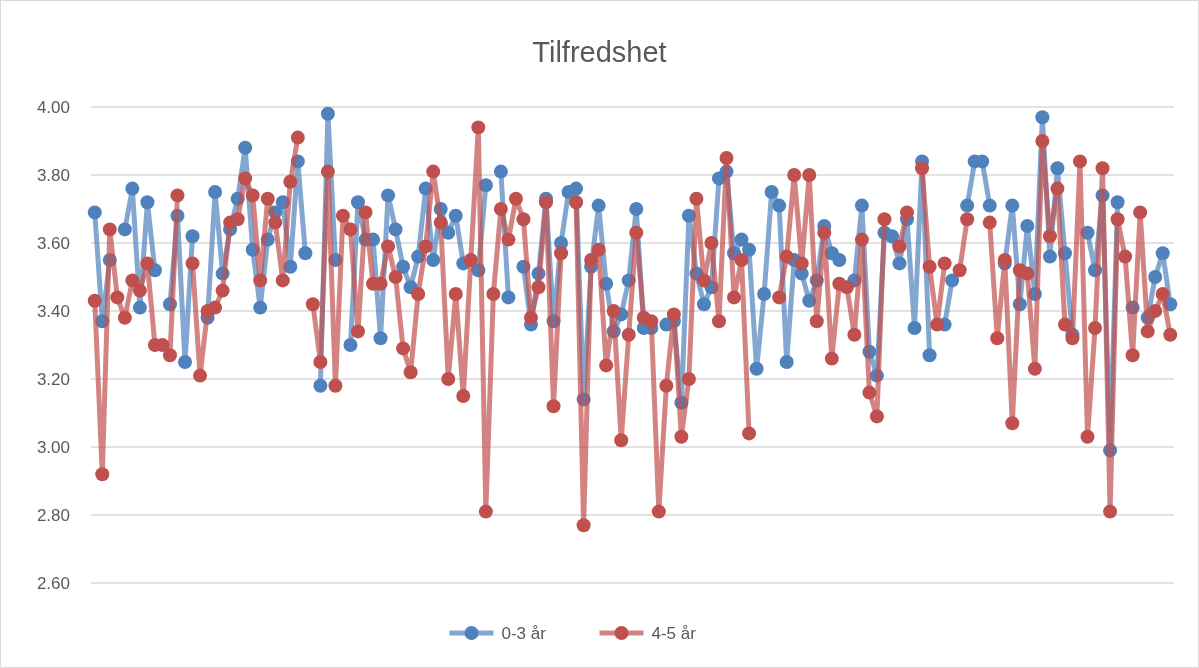  I want to click on y-tick-label: 4.00, so click(53, 107).